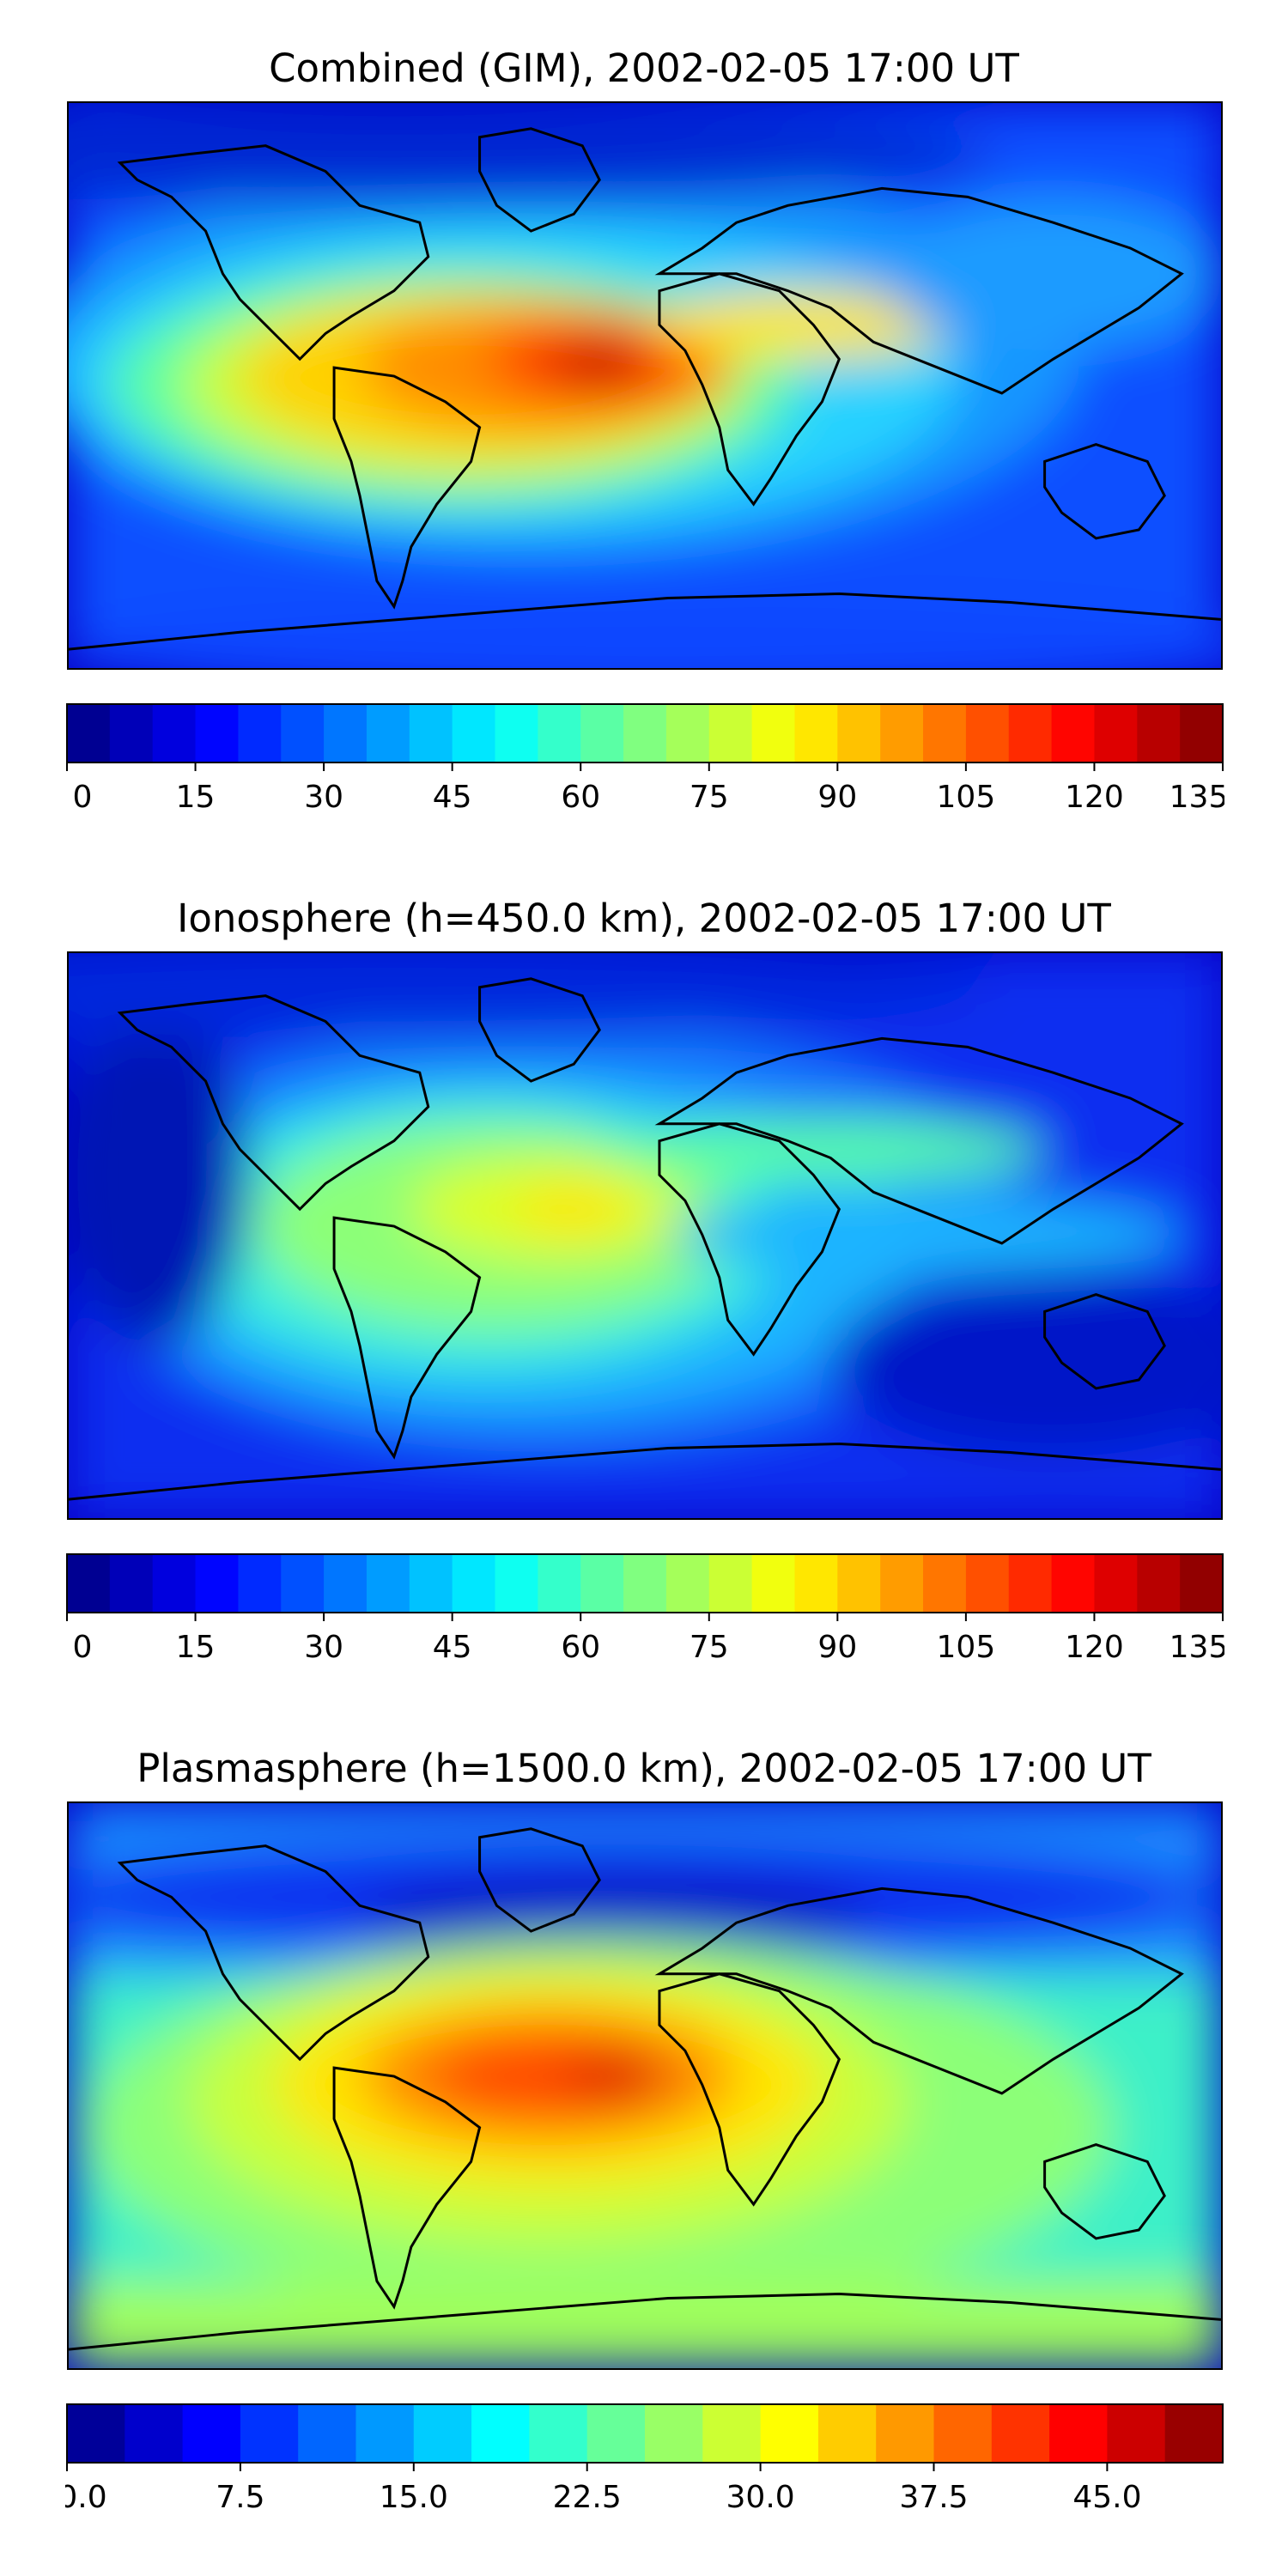 This screenshot has width=1288, height=2576. I want to click on colorbar-tick-label: 37.5, so click(933, 2497).